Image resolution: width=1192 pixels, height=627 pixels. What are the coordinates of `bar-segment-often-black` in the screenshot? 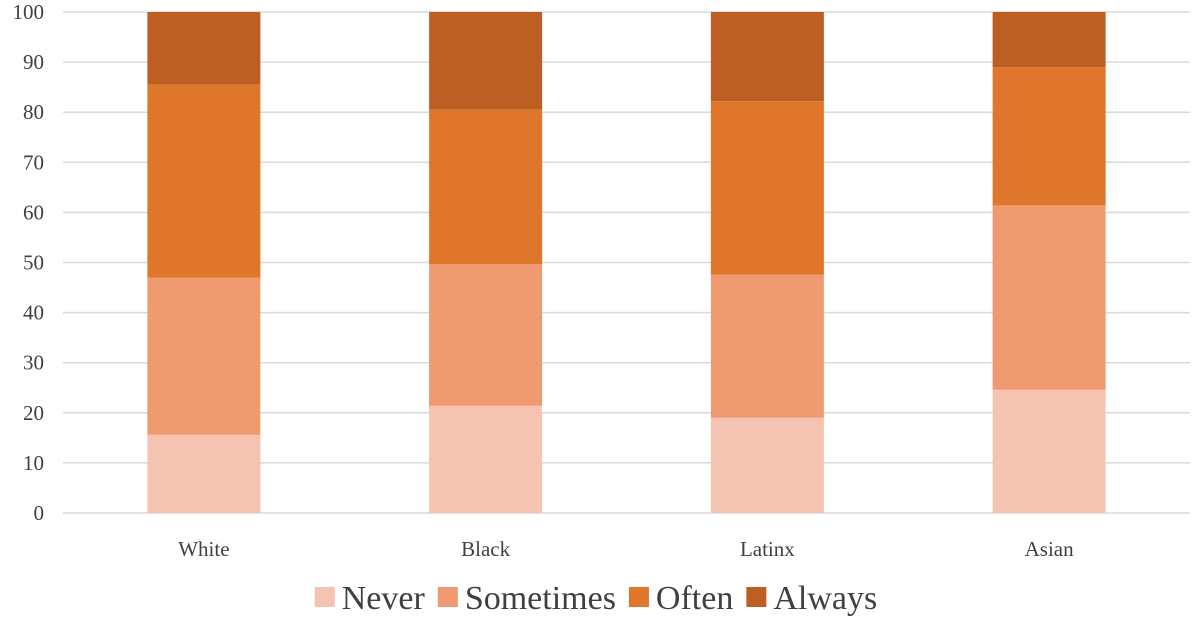 It's located at (486, 187).